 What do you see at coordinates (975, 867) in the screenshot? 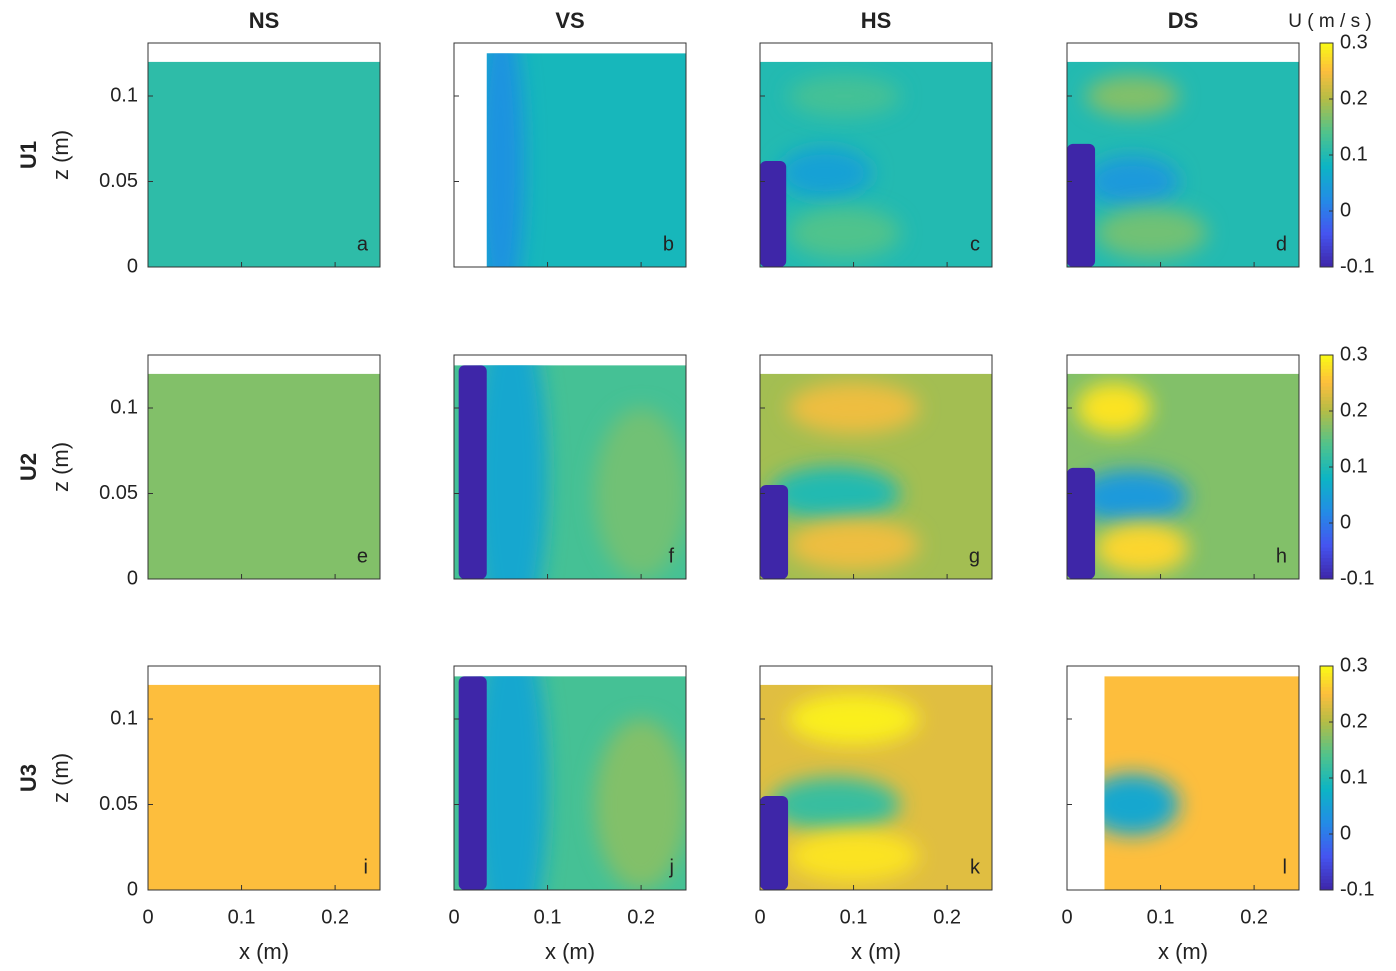
I see `panel-letter: k` at bounding box center [975, 867].